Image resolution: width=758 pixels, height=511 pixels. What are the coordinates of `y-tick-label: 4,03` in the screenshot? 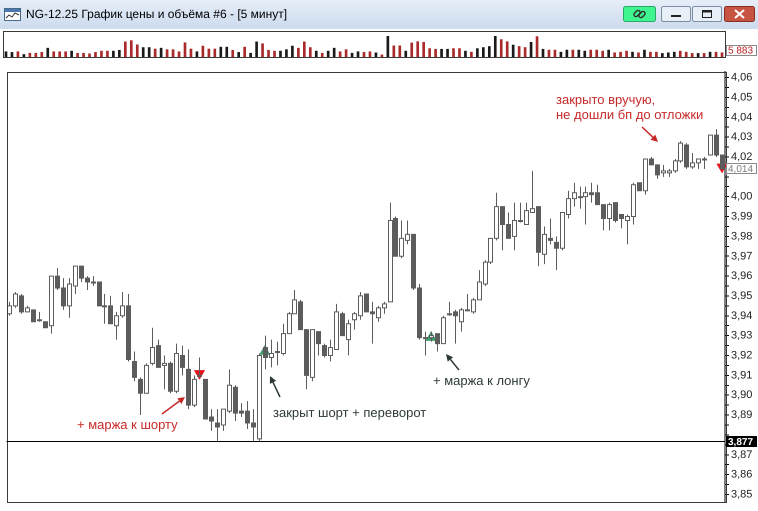 It's located at (741, 137).